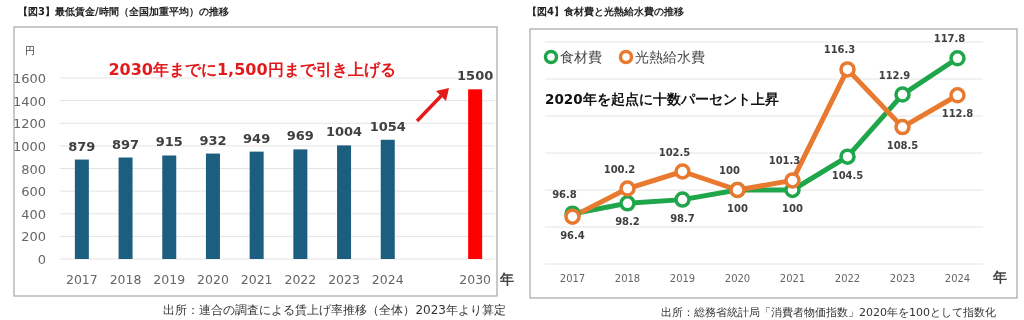 The height and width of the screenshot is (320, 1024). I want to click on chart-title: 【図4】食材費と光熱給水費の推移, so click(605, 11).